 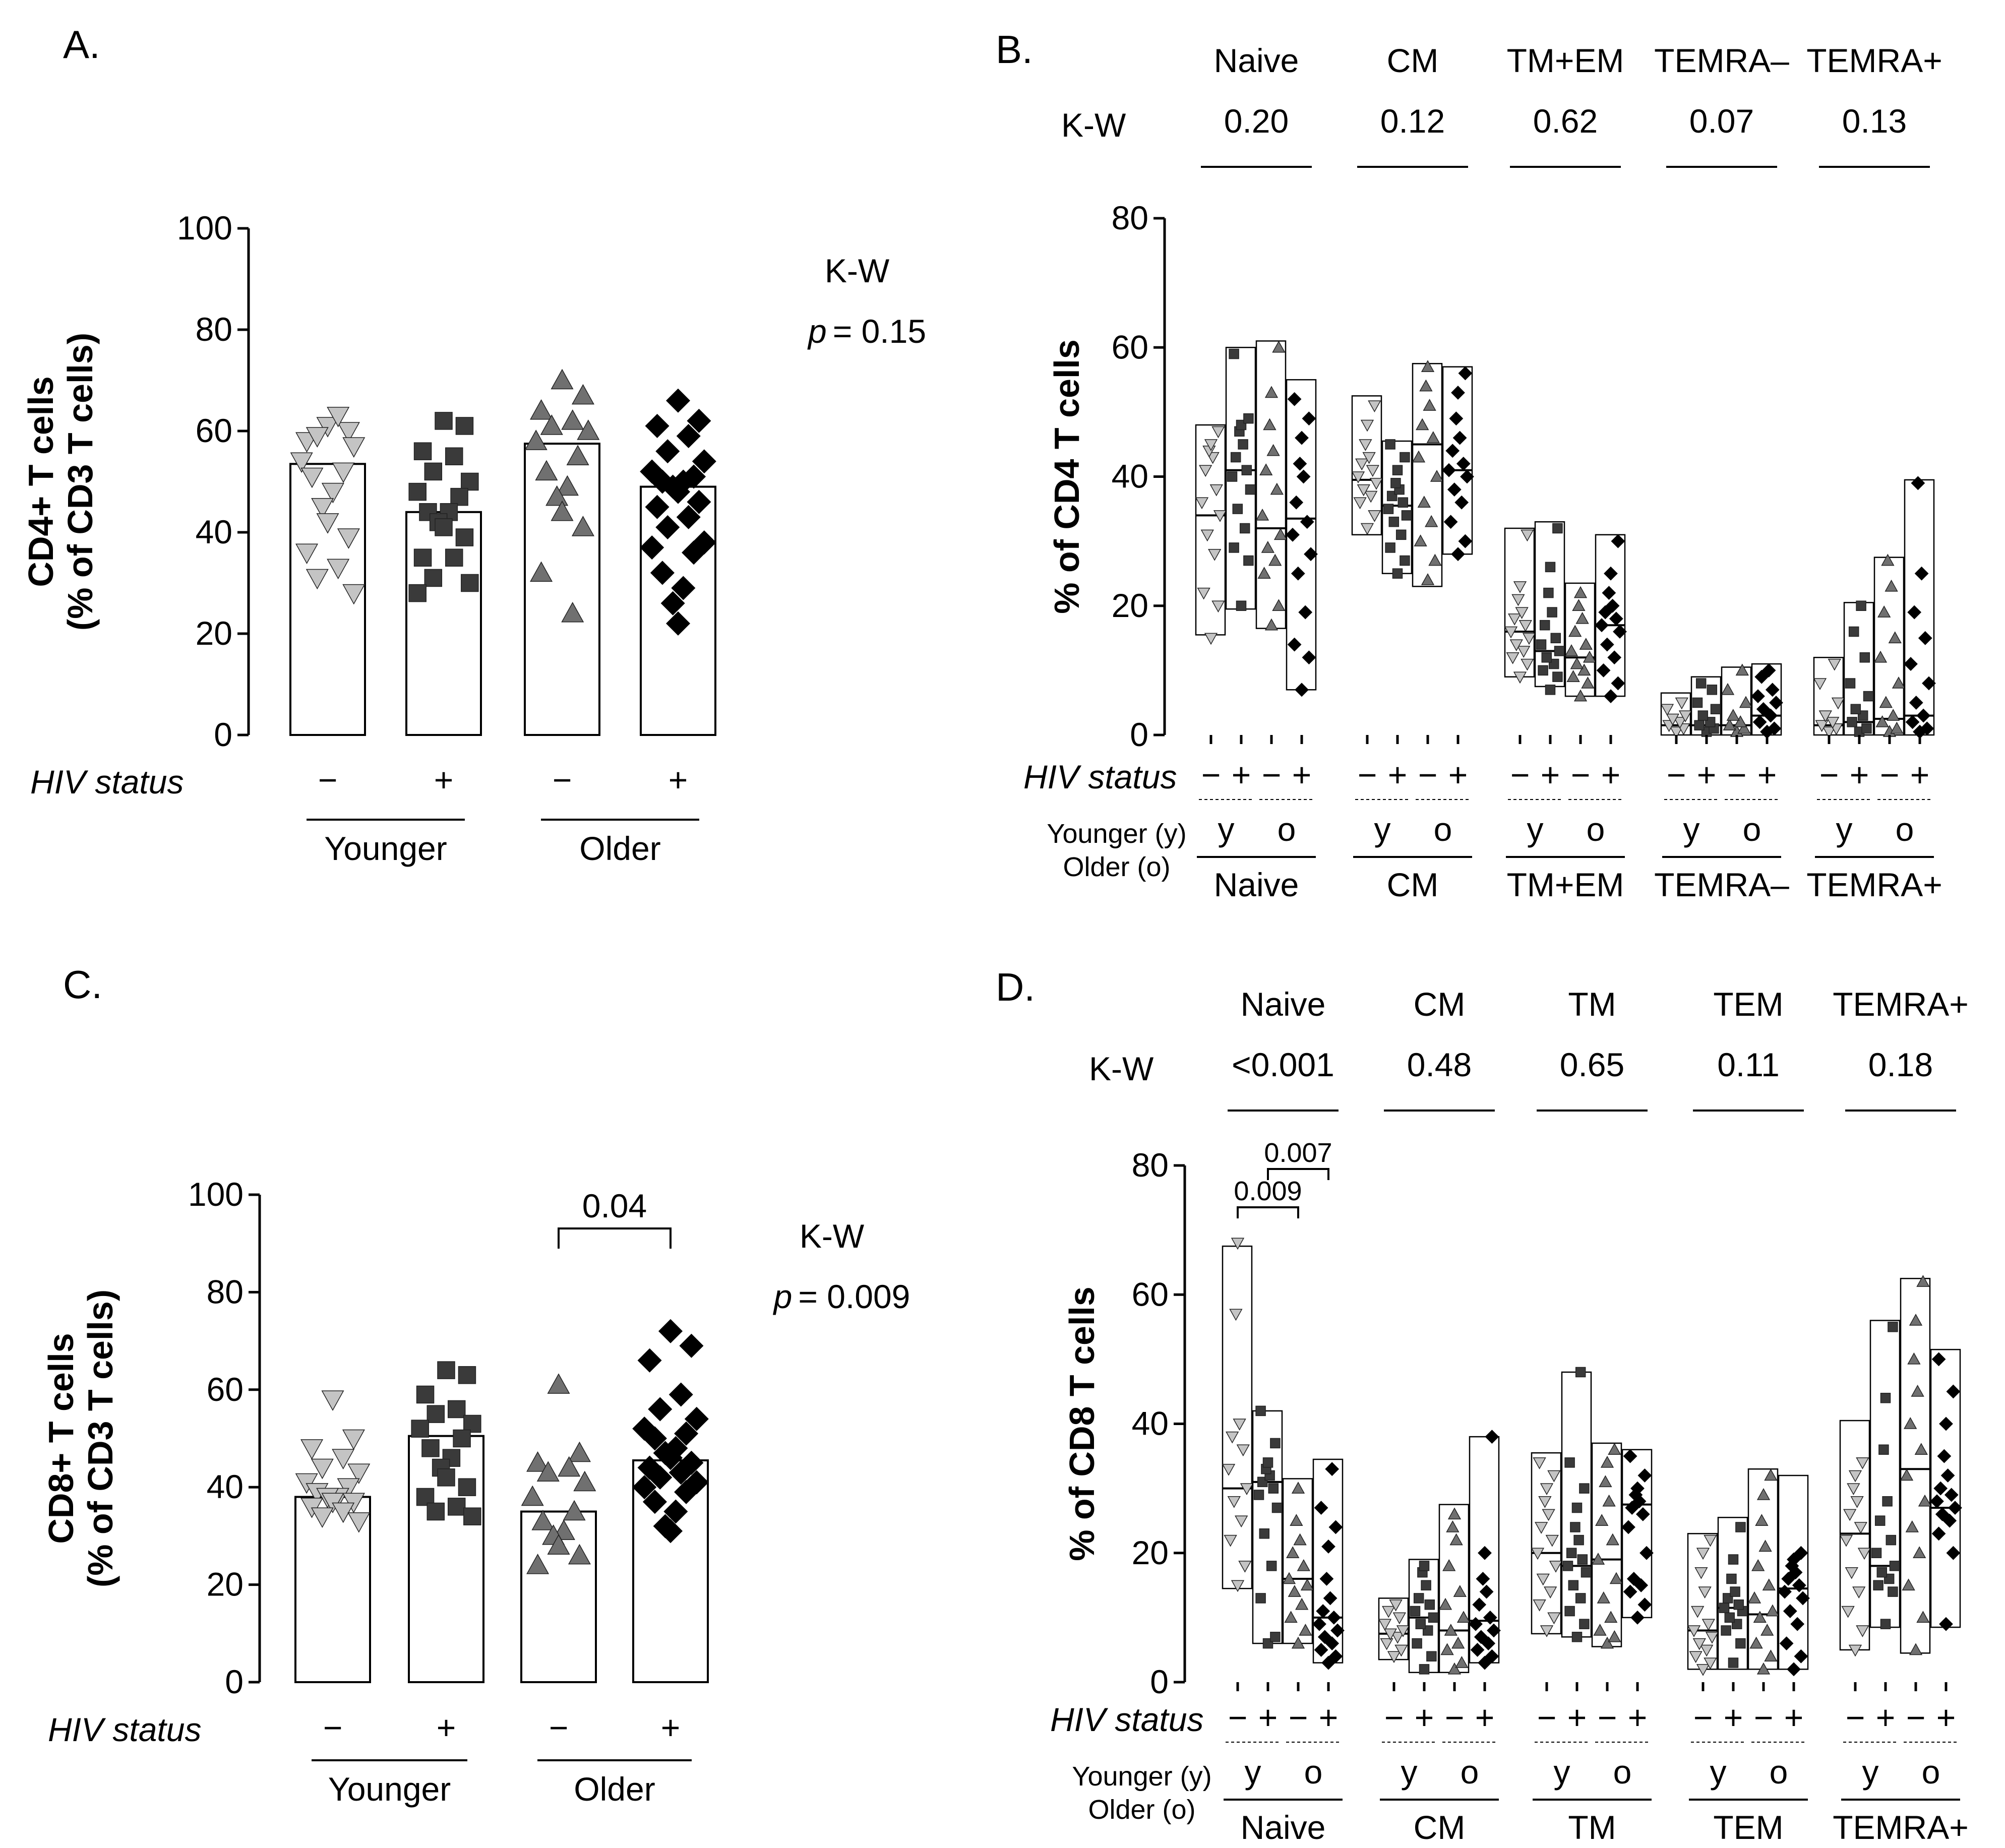 I want to click on comparison-p-value: 0.007, so click(x=1298, y=1153).